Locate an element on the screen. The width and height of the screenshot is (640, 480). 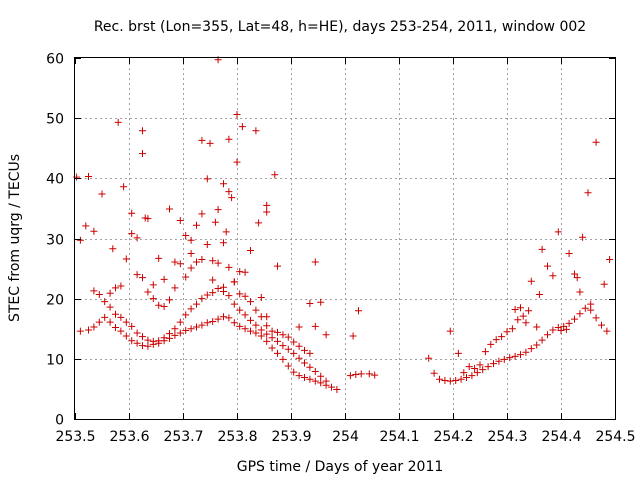
y-tick-label: 30 is located at coordinates (55, 241).